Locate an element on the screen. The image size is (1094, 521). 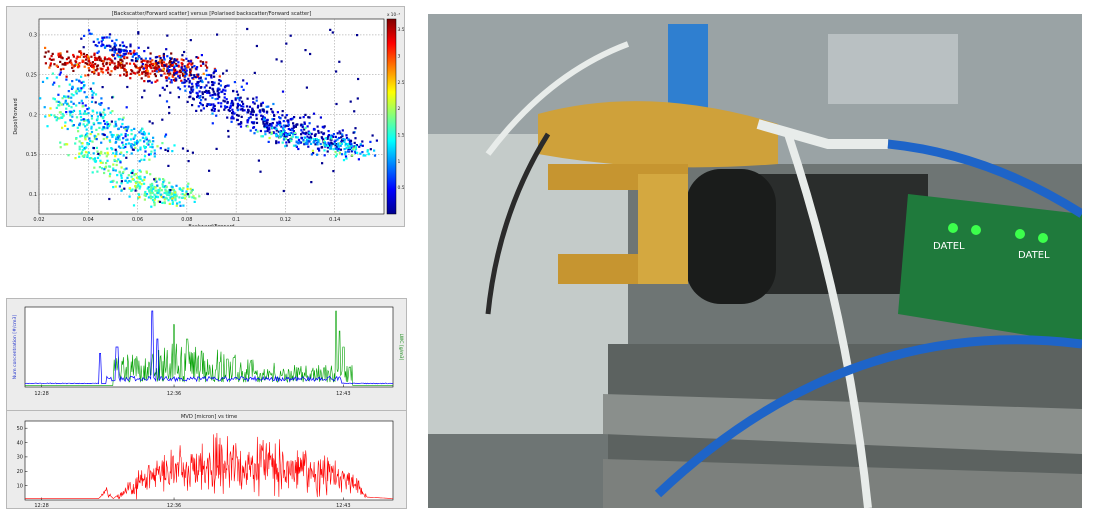
x-tick-label: 12:28 is located at coordinates (41, 505).